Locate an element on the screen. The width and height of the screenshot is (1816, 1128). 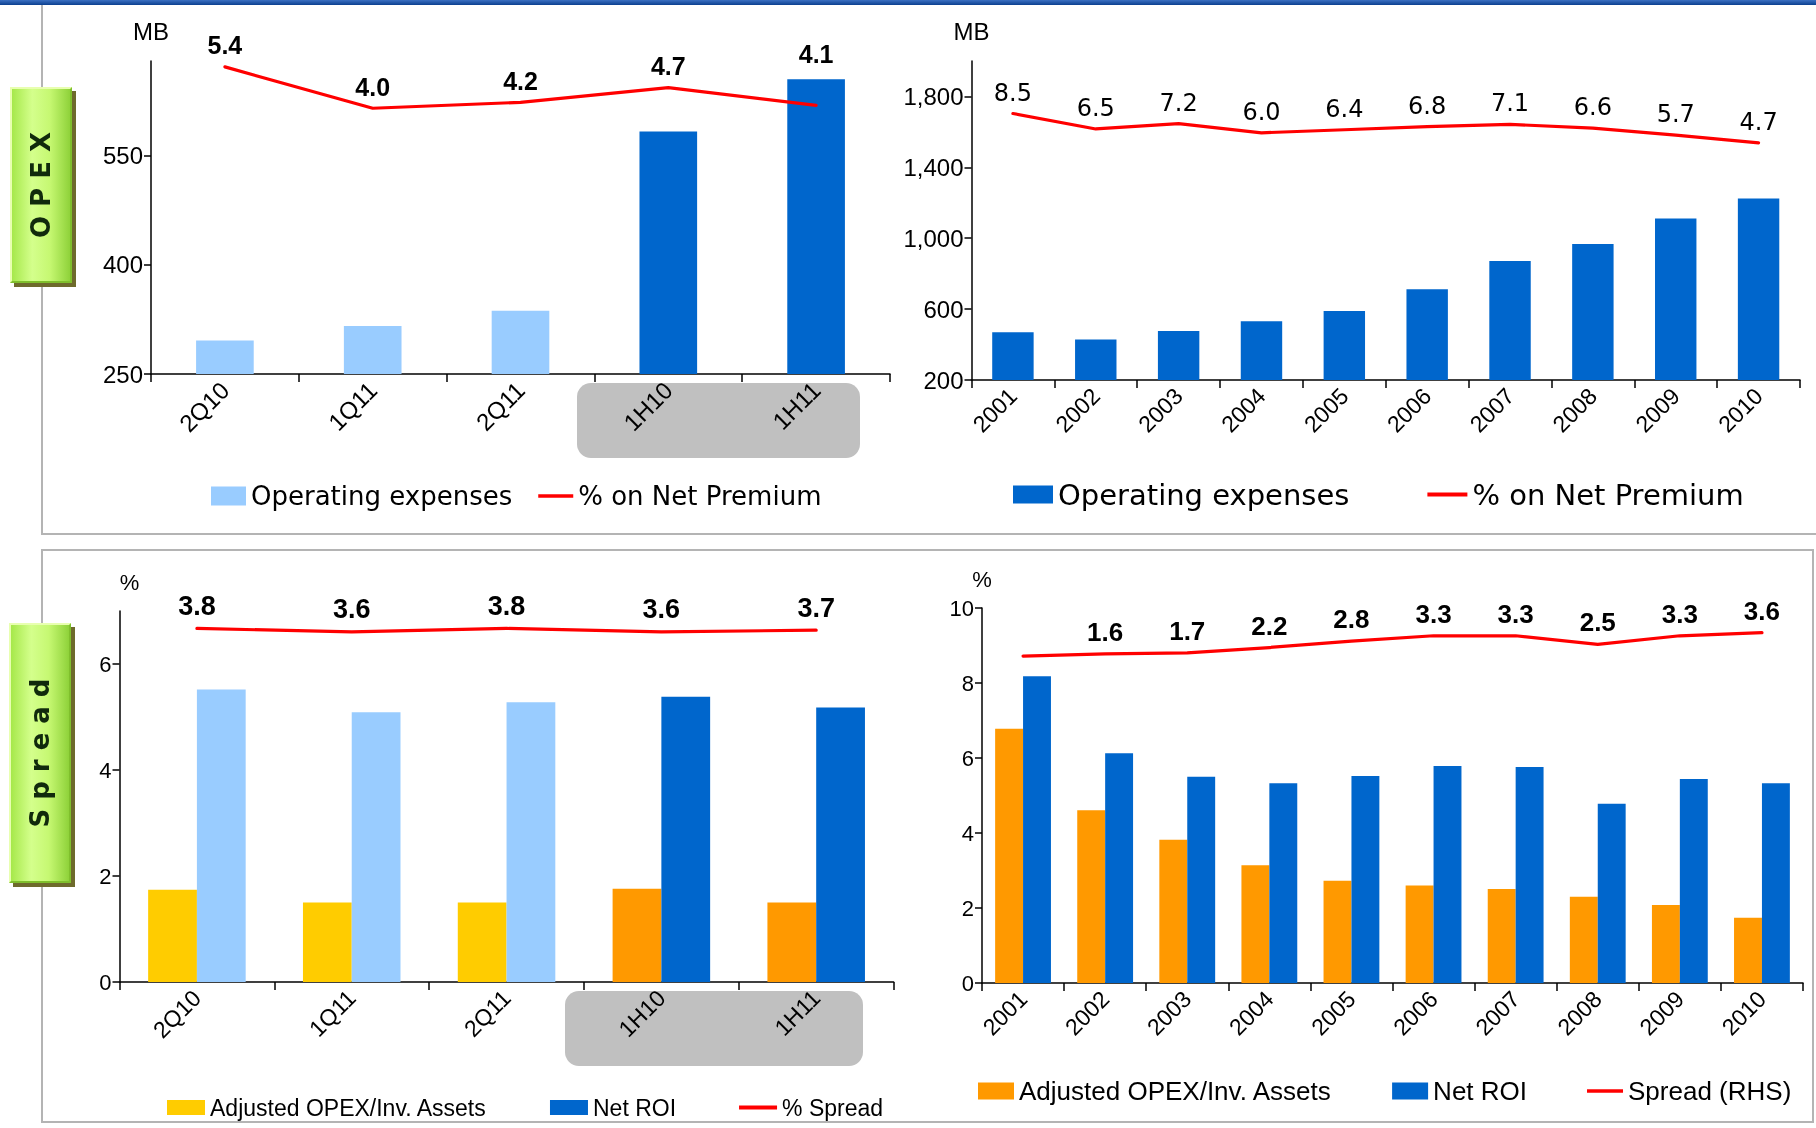
data-label: 3.7 is located at coordinates (816, 607).